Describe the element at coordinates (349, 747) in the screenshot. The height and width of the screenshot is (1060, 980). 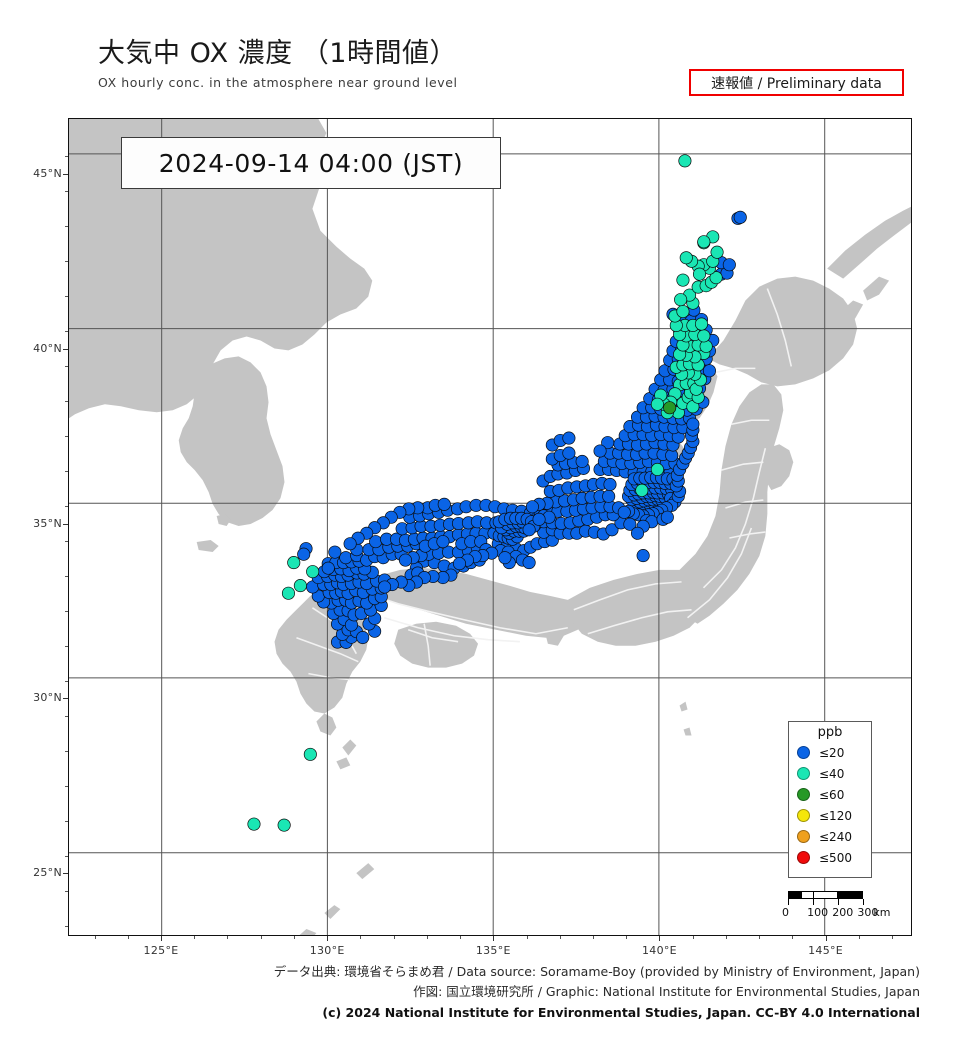
I see `tanegashima-island` at that location.